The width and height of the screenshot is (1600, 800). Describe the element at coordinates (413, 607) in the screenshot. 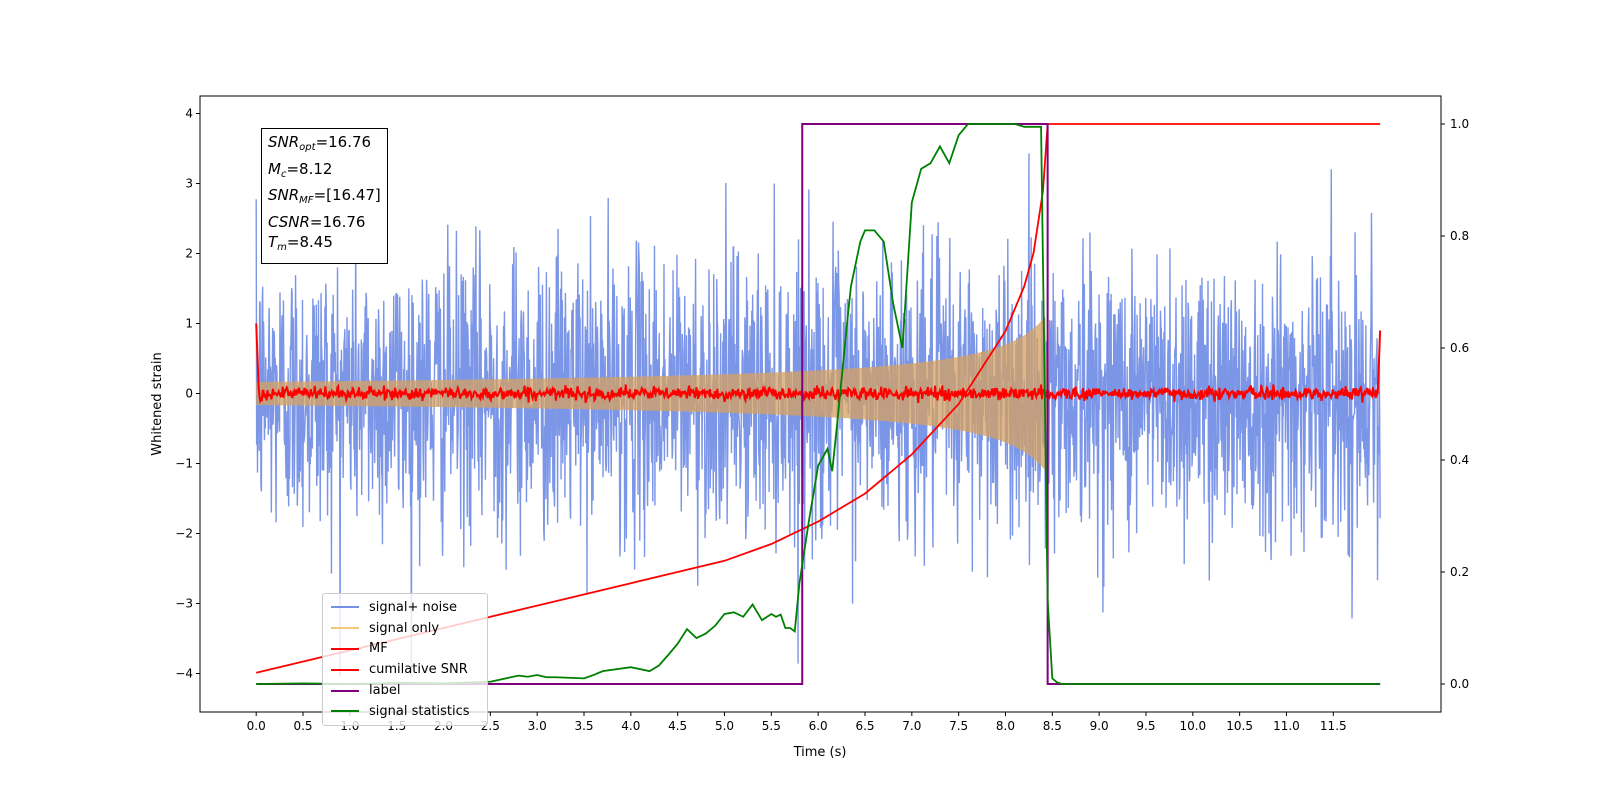

I see `legend-label: signal+ noise` at that location.